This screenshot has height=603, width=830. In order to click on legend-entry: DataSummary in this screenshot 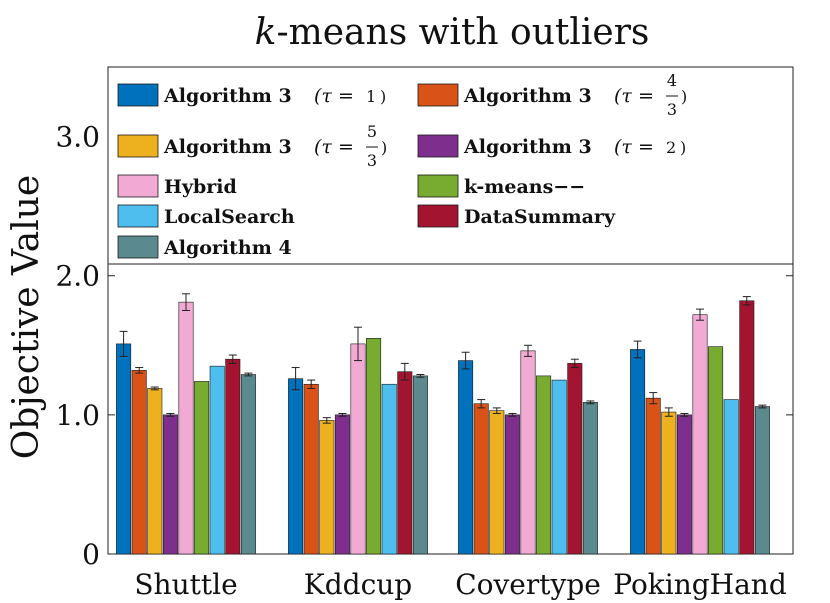, I will do `click(516, 216)`.